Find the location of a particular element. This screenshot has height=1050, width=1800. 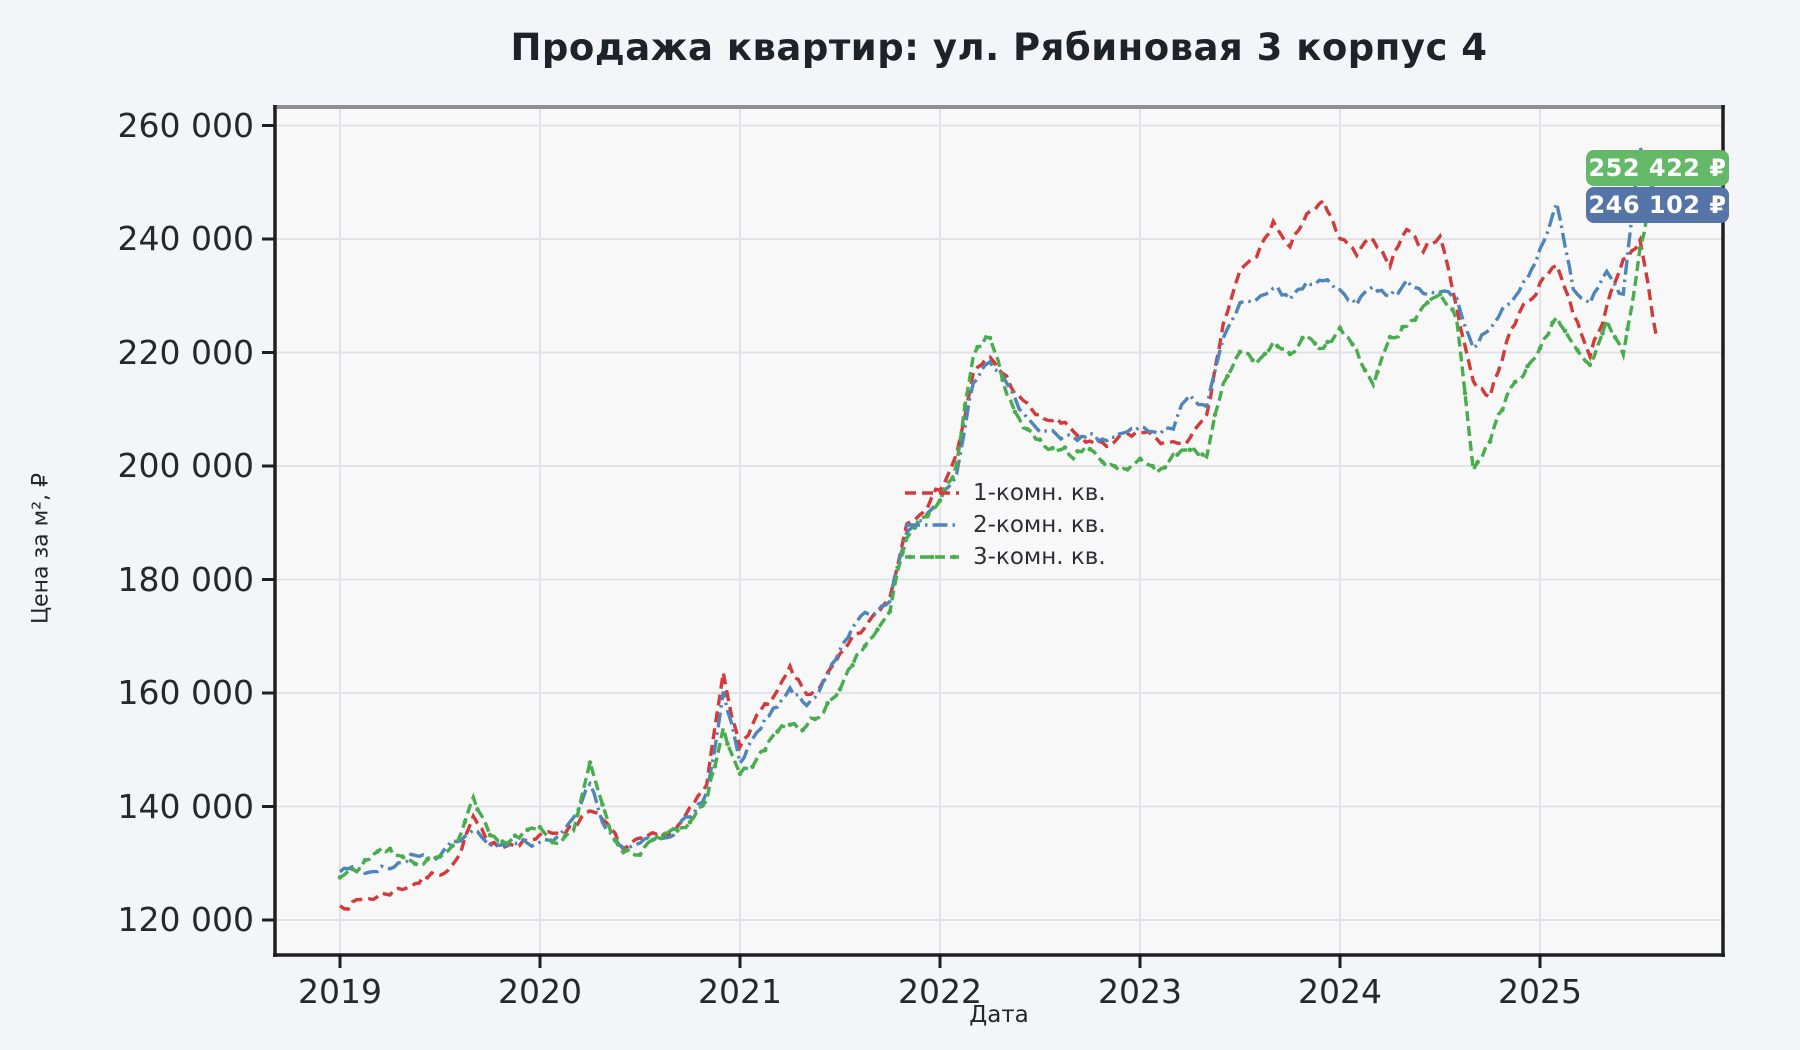

x-tick-label: 2024 is located at coordinates (1340, 991).